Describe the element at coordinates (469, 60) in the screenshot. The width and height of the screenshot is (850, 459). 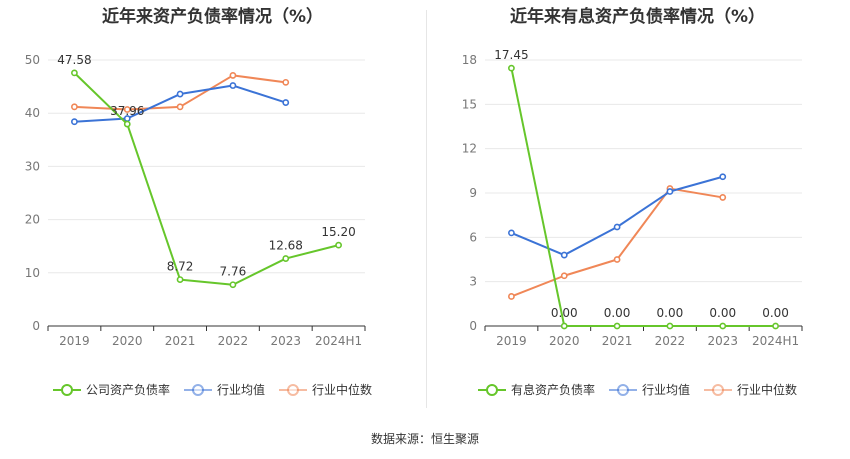
I see `y-tick-label: 18` at that location.